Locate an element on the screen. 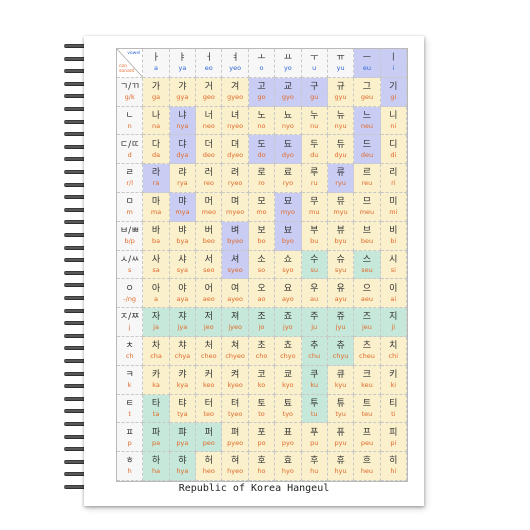 This screenshot has height=530, width=530. cell-glyph: 느 is located at coordinates (367, 115).